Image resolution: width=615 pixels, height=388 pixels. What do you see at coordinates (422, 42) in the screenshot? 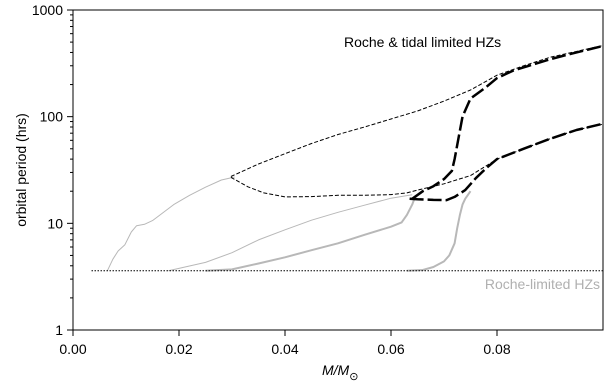
I see `annotation-roche-tidal: Roche & tidal limited HZs` at bounding box center [422, 42].